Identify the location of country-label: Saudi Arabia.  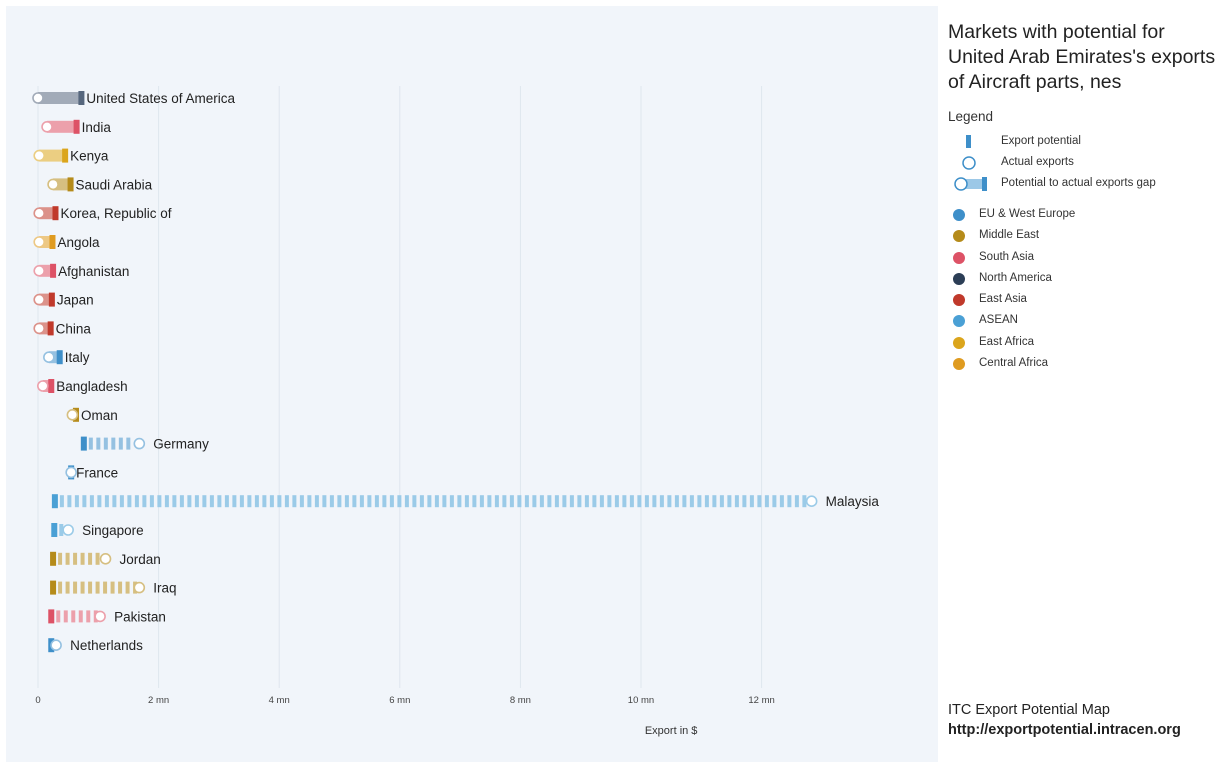
(114, 184).